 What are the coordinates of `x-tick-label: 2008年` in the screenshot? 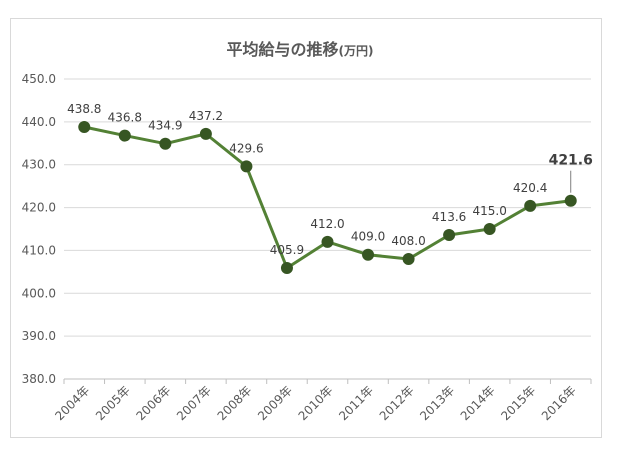 It's located at (235, 403).